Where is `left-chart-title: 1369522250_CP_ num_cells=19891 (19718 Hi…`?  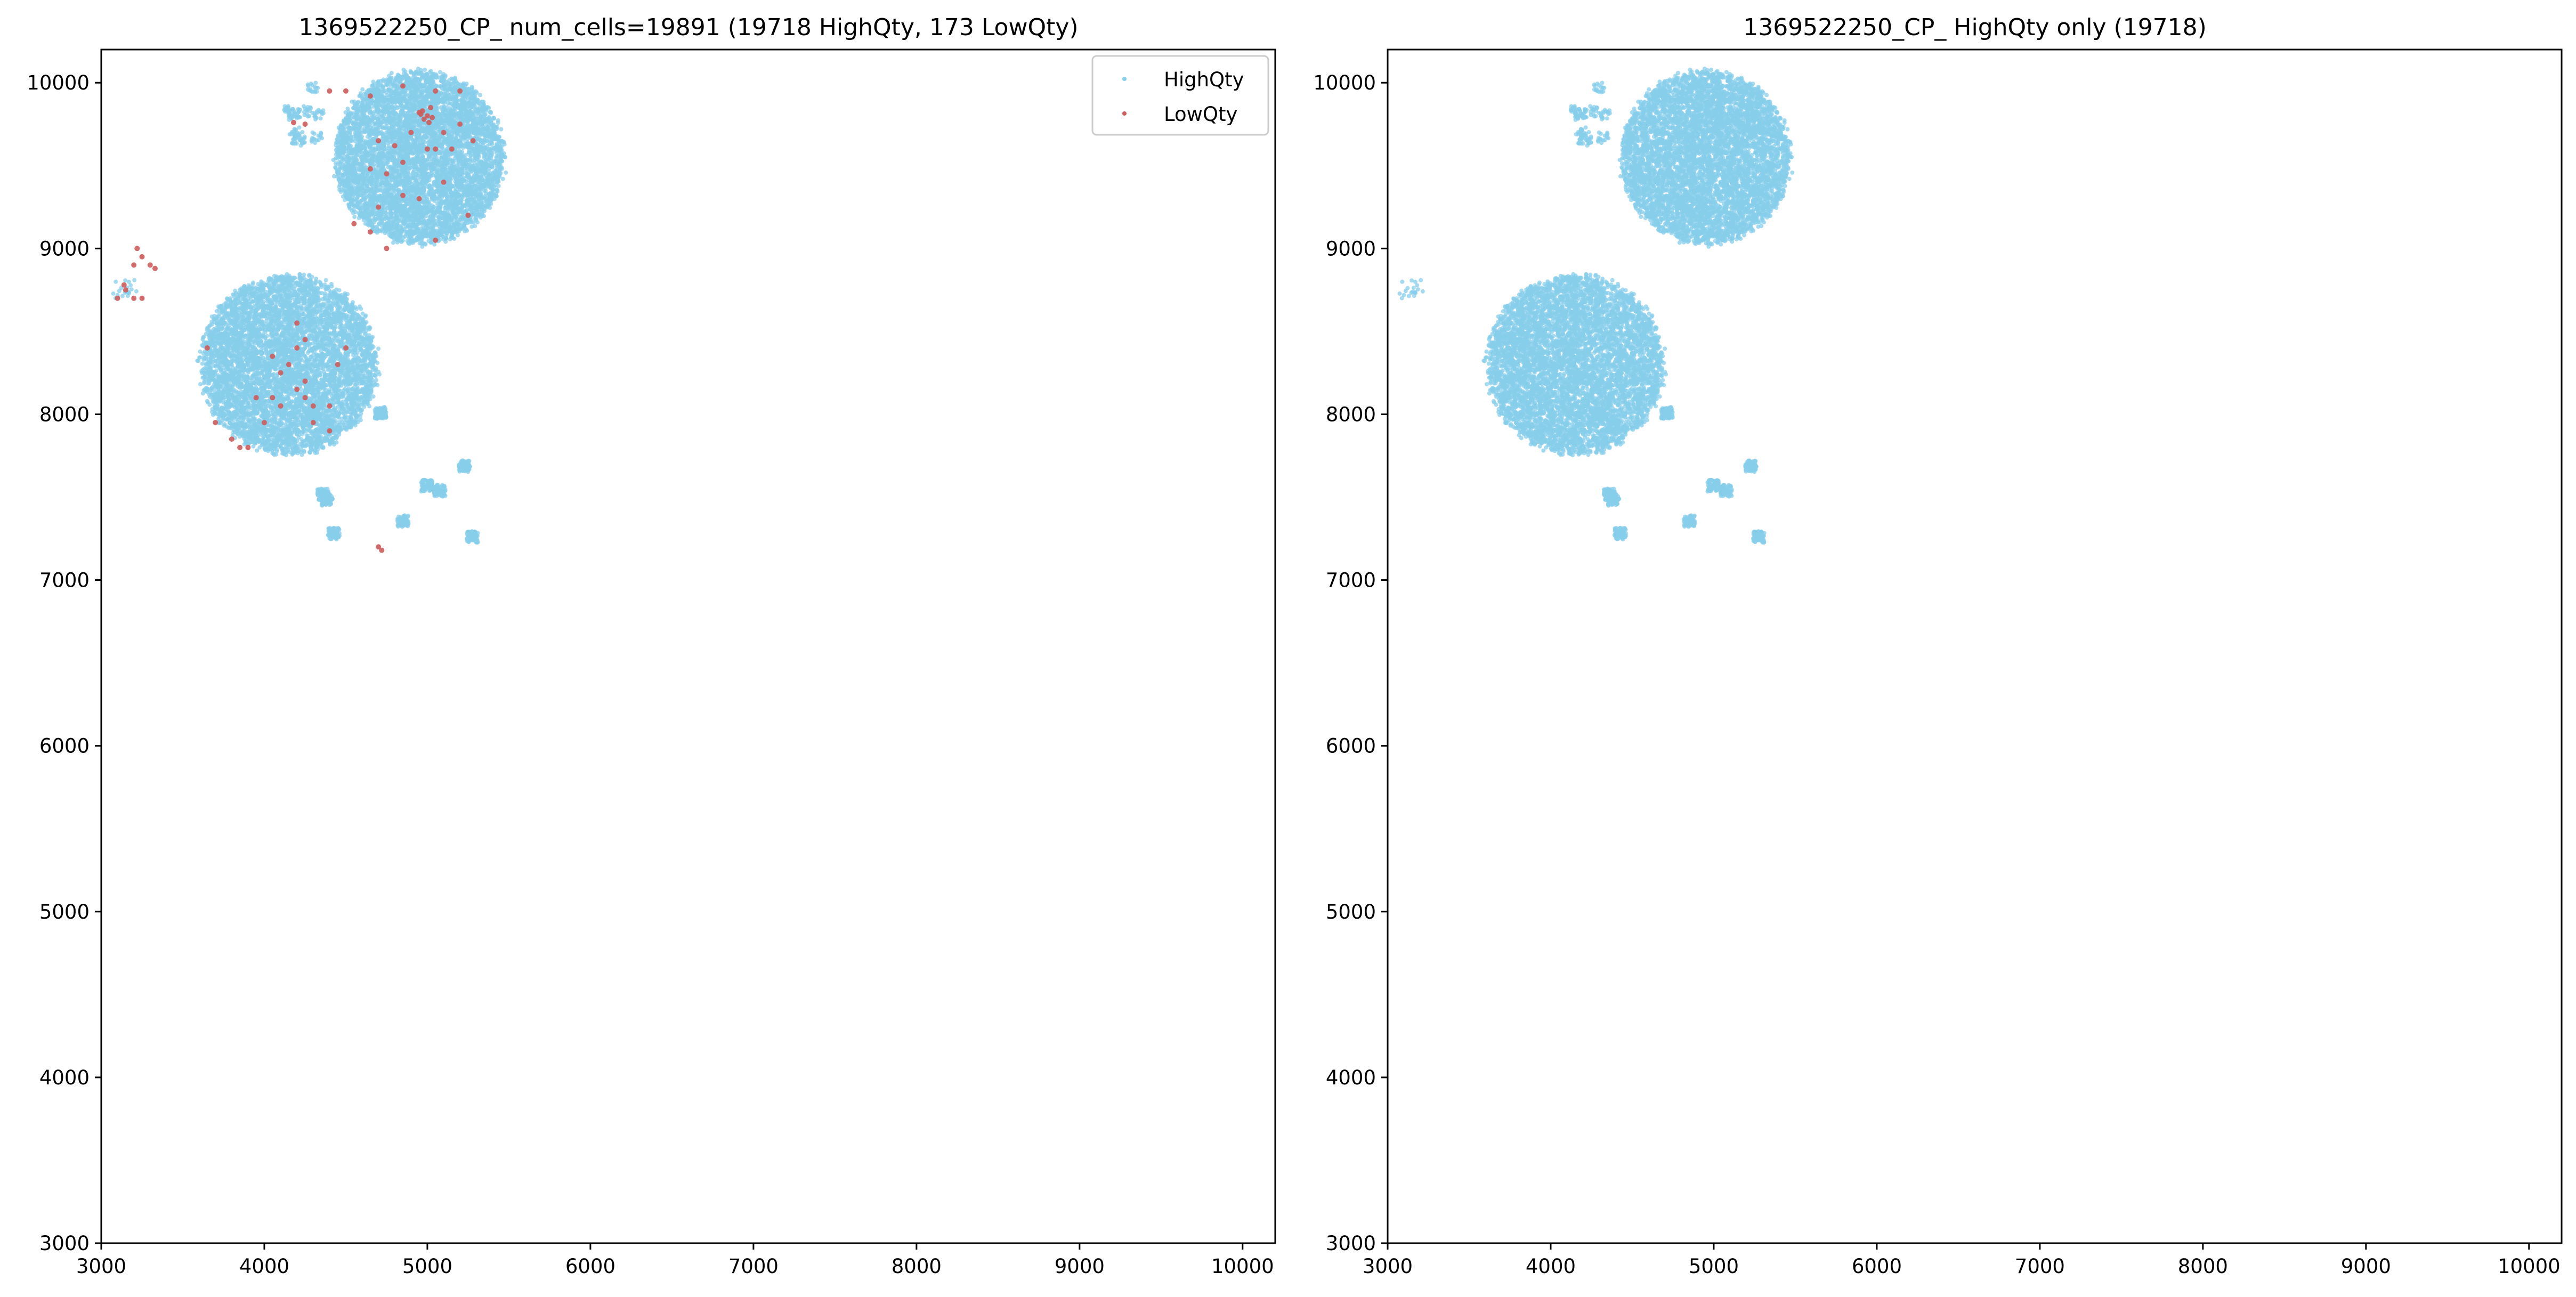
left-chart-title: 1369522250_CP_ num_cells=19891 (19718 Hi… is located at coordinates (688, 27).